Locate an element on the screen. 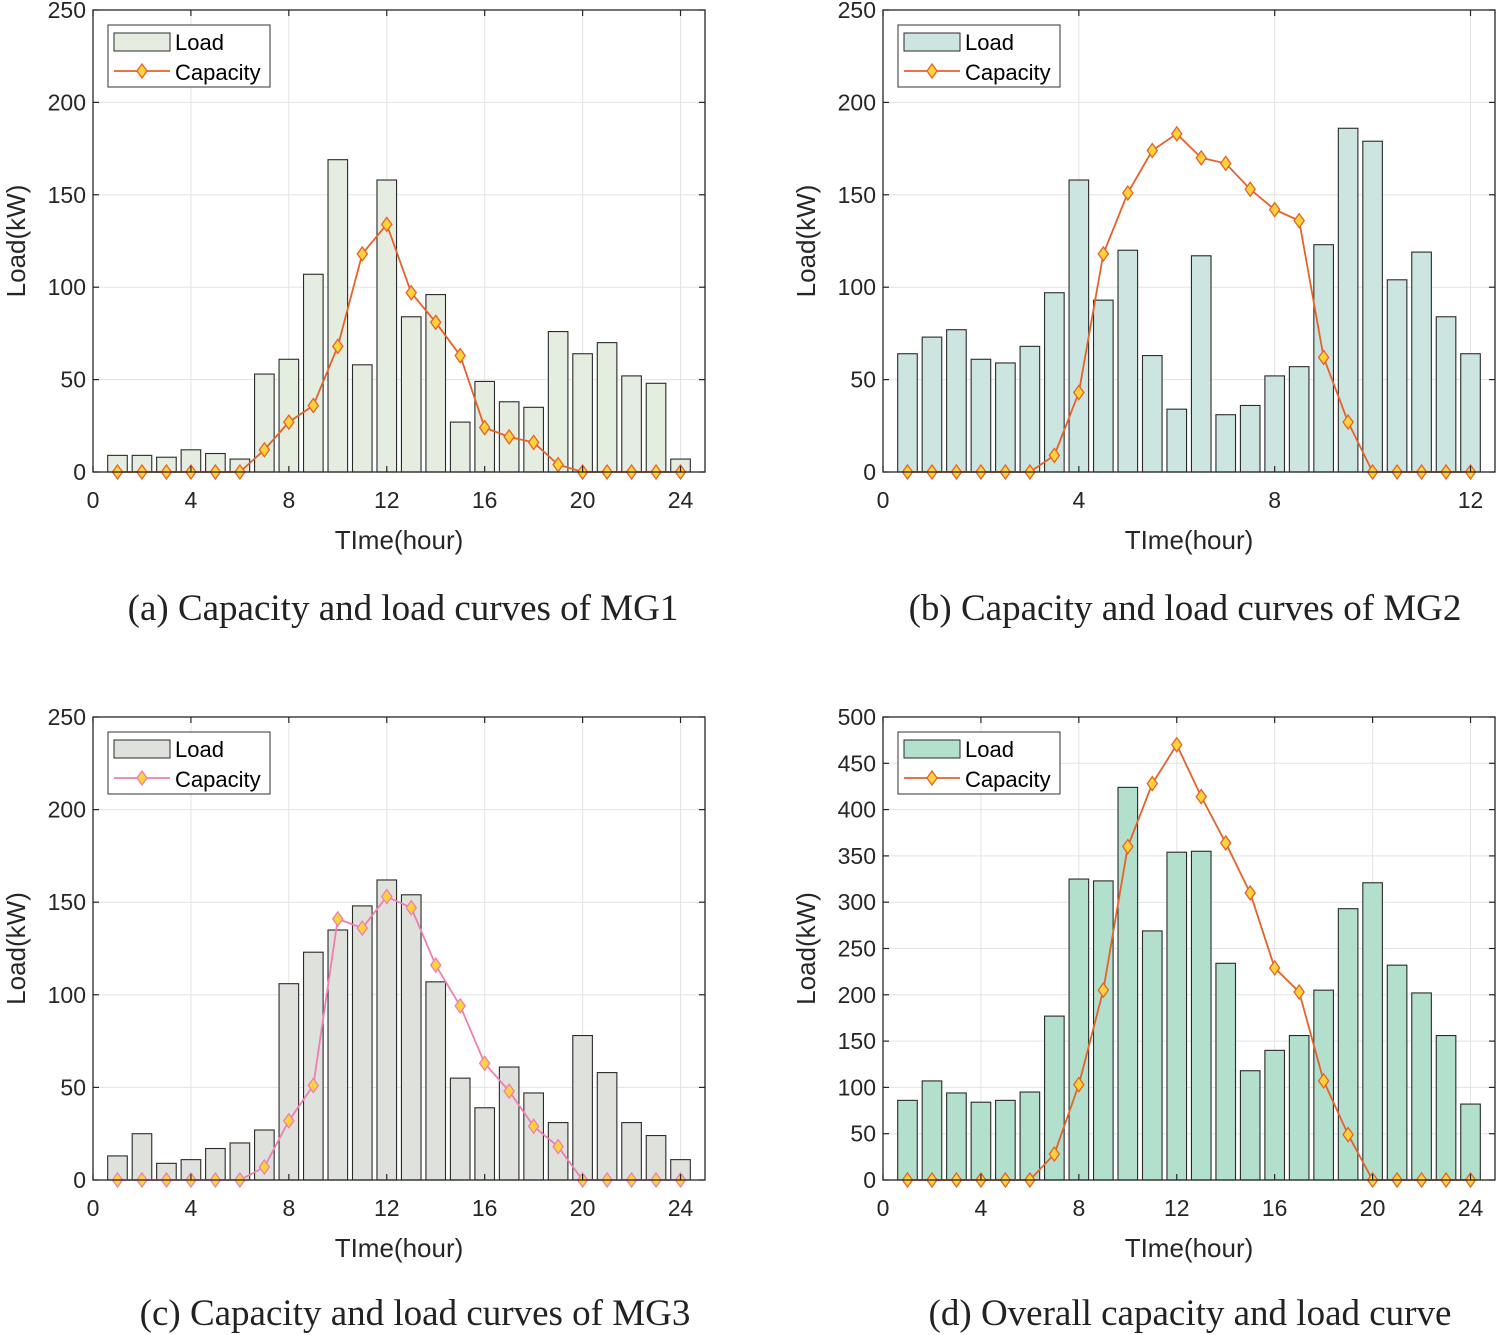  y-tick-label: 400 is located at coordinates (857, 810).